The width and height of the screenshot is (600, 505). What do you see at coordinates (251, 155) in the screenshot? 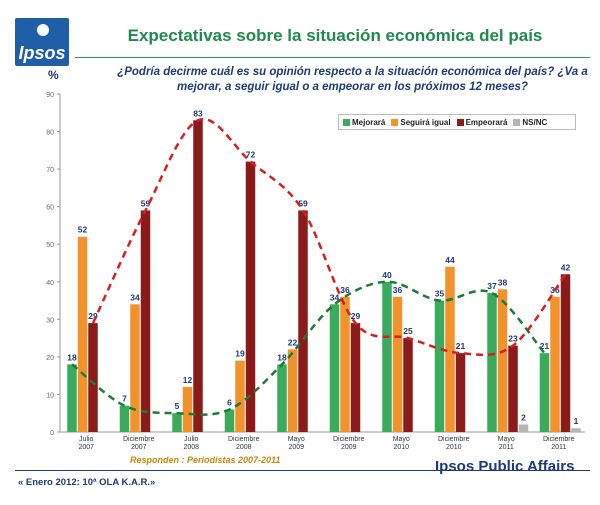
I see `data-label-empeorara: 72` at bounding box center [251, 155].